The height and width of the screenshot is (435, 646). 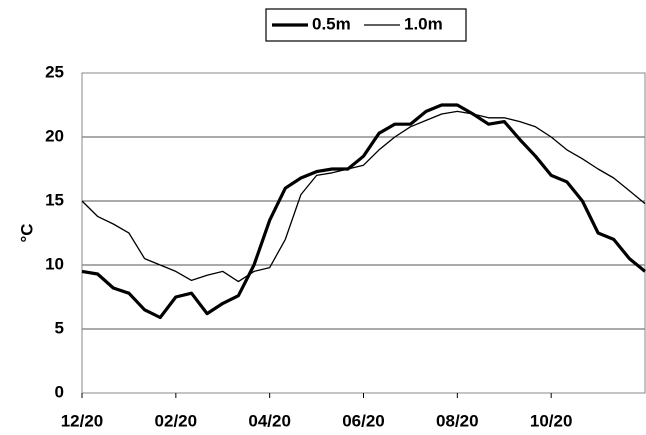 What do you see at coordinates (54, 135) in the screenshot?
I see `y-tick-label: 20` at bounding box center [54, 135].